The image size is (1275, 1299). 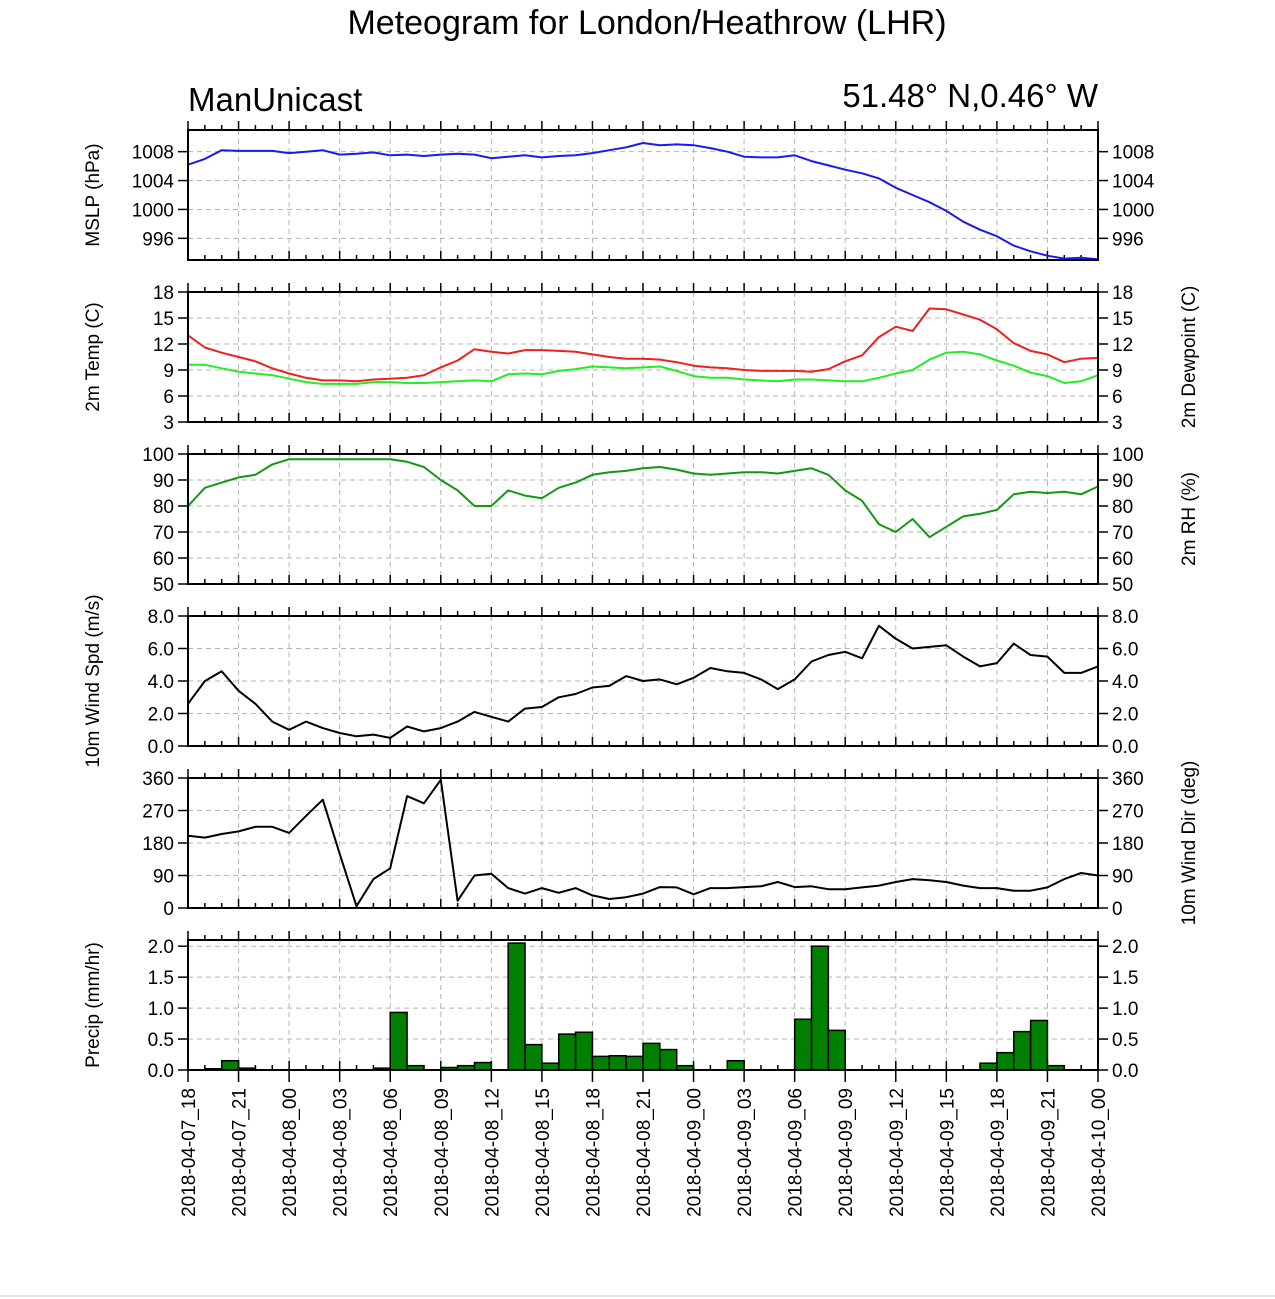 I want to click on y-tick-label-left: 1.5, so click(x=161, y=978).